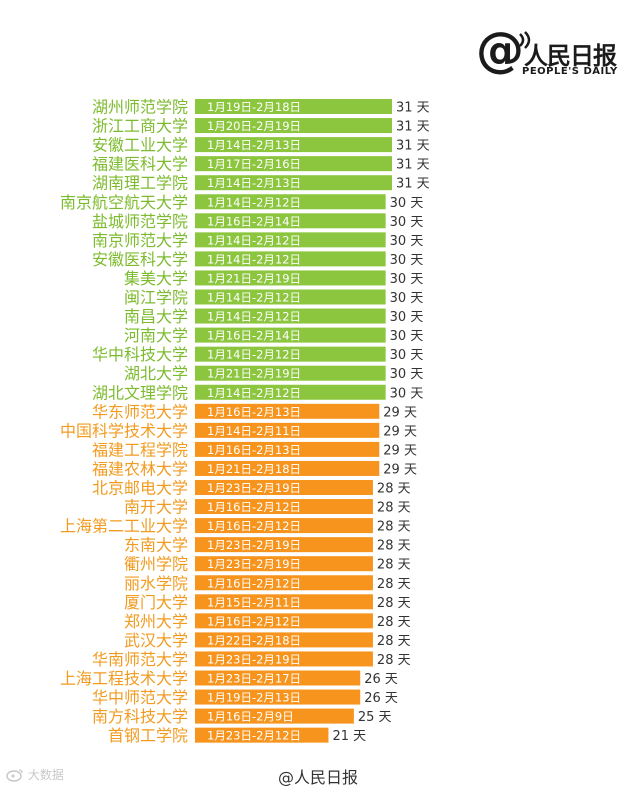  I want to click on category-label: 武汉大学, so click(156, 640).